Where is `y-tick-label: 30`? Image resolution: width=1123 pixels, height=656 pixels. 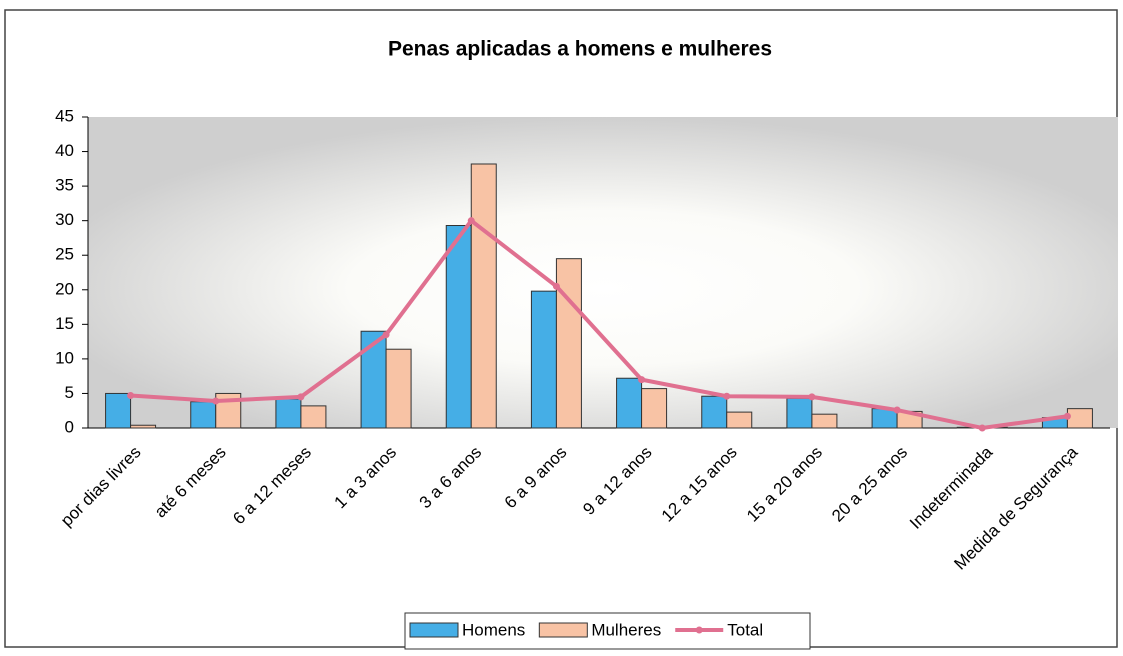
y-tick-label: 30 is located at coordinates (64, 219).